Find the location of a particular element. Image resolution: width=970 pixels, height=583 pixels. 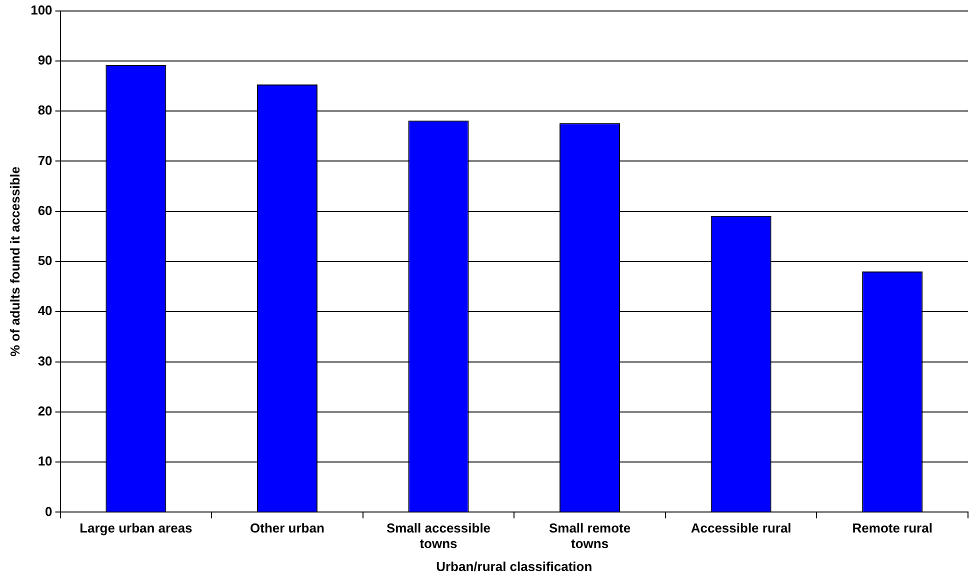

x-tick-label: Other urban is located at coordinates (287, 528).